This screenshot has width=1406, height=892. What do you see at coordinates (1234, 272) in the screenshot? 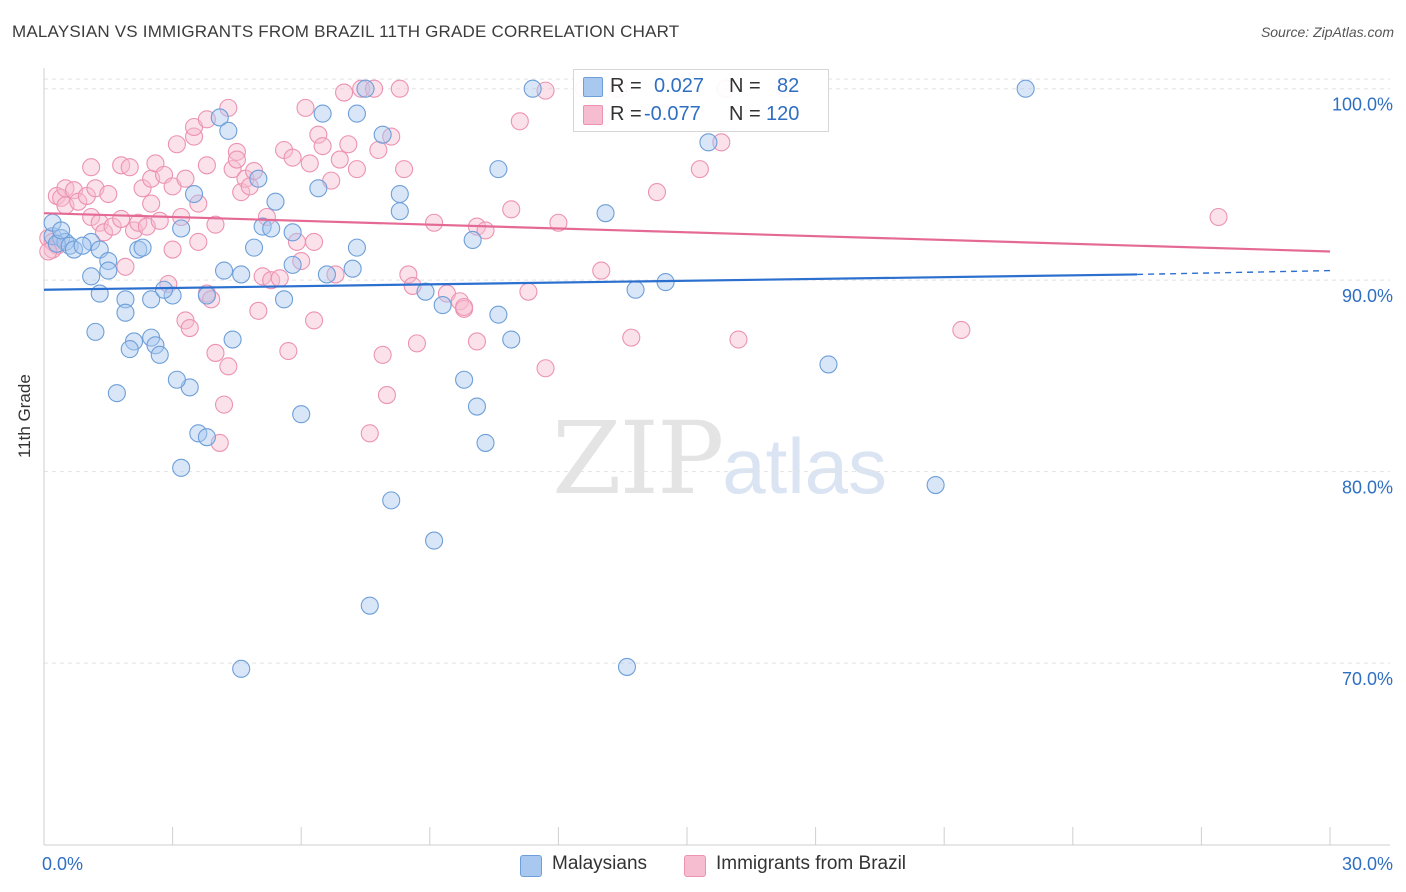
I see `trend-line-malaysians-extrapolated` at bounding box center [1234, 272].